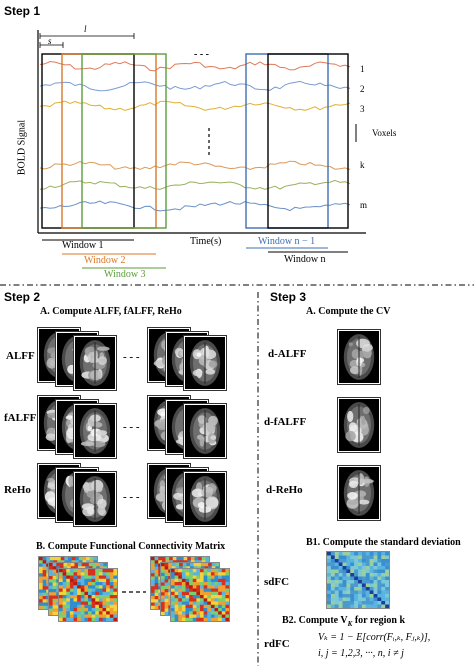 This screenshot has height=668, width=474. What do you see at coordinates (359, 493) in the screenshot?
I see `brain-image-d-reho` at bounding box center [359, 493].